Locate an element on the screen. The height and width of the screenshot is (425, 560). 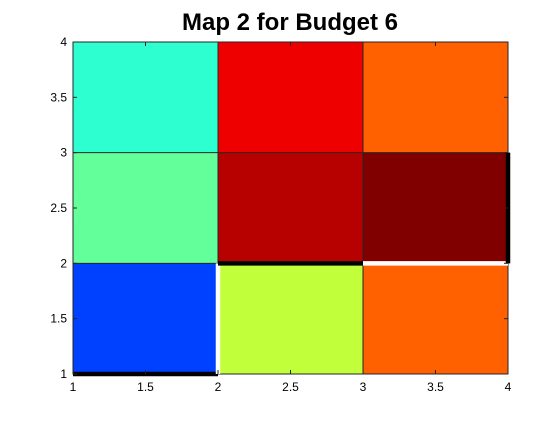
chart-title: Map 2 for Budget 6 is located at coordinates (290, 22).